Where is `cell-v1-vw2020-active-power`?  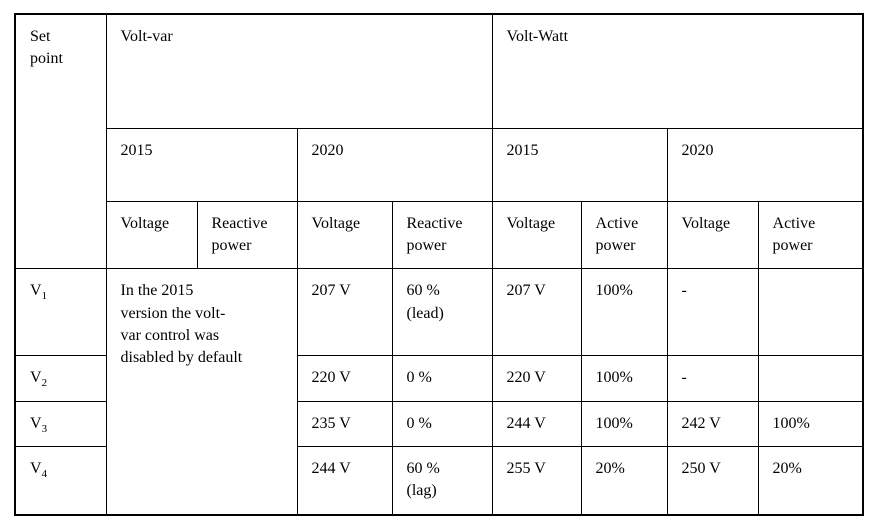
cell-v1-vw2020-active-power is located at coordinates (810, 312).